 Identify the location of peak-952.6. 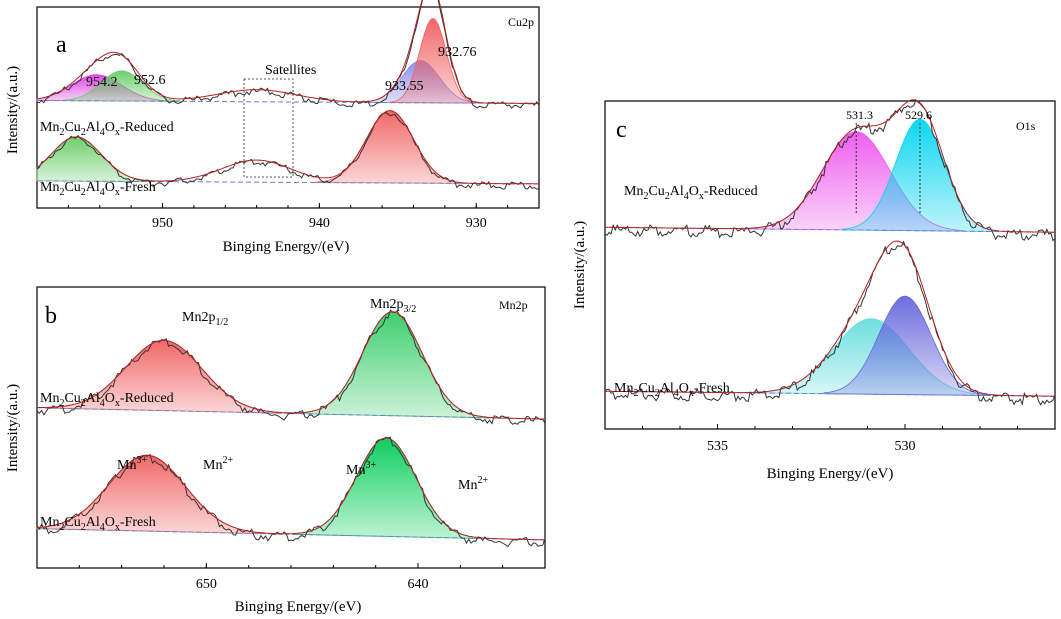
(121, 86).